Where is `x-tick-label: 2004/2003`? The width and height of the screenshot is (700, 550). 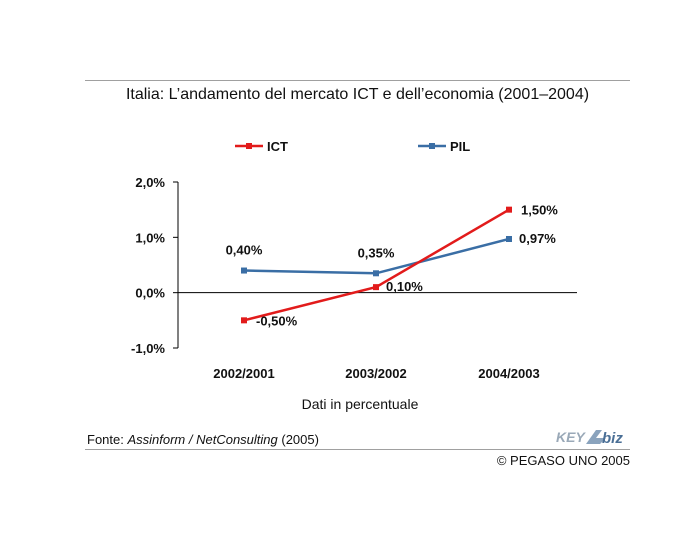
x-tick-label: 2004/2003 is located at coordinates (508, 373).